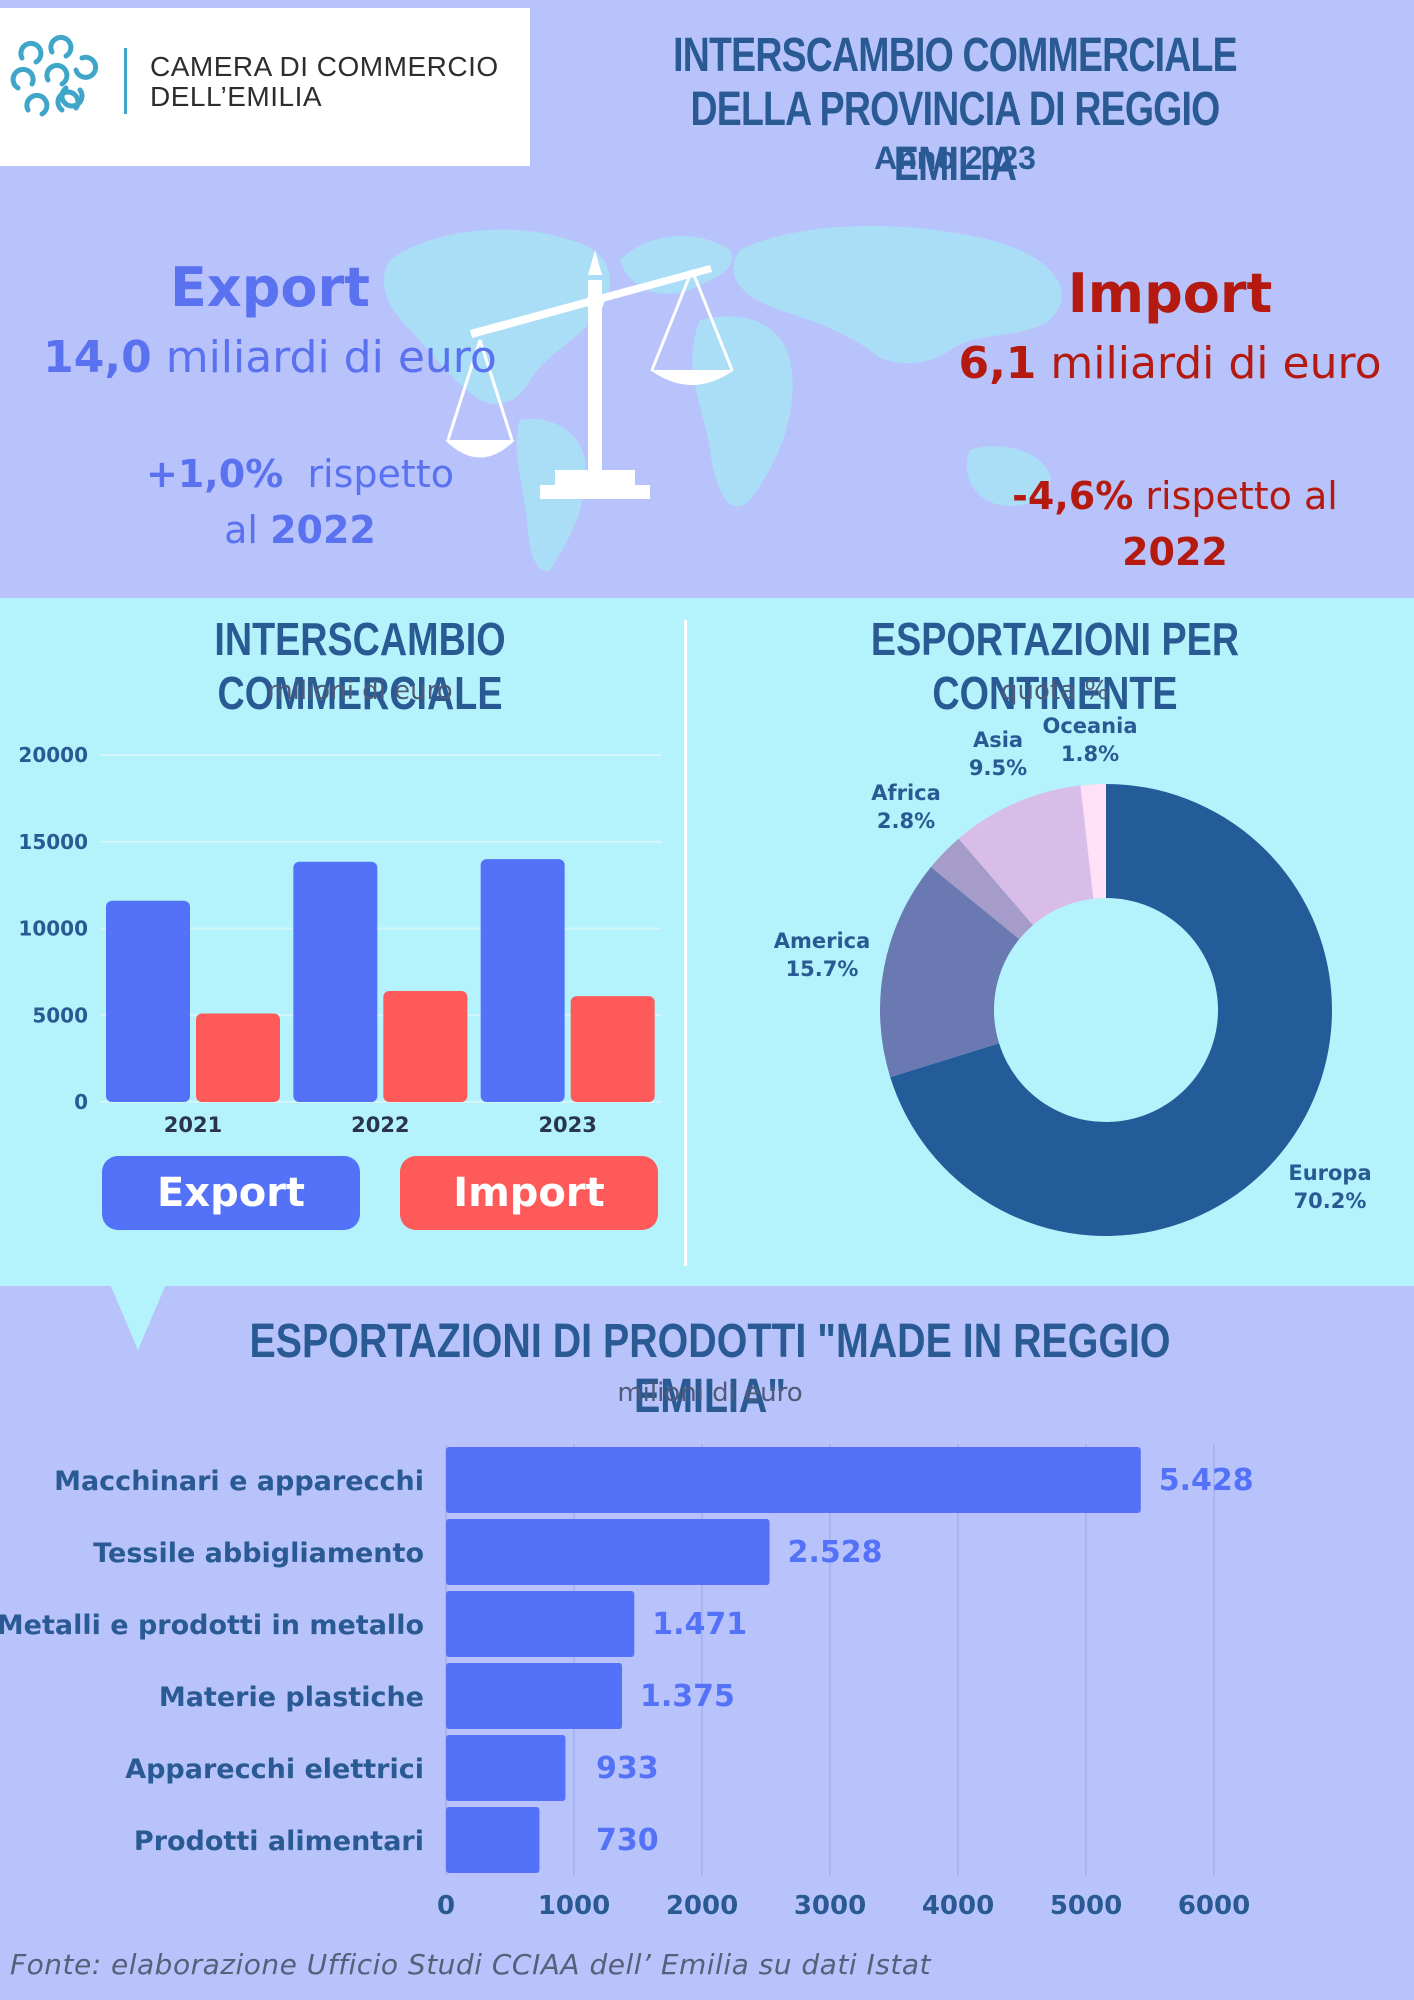  I want to click on bar-export-2023, so click(522, 980).